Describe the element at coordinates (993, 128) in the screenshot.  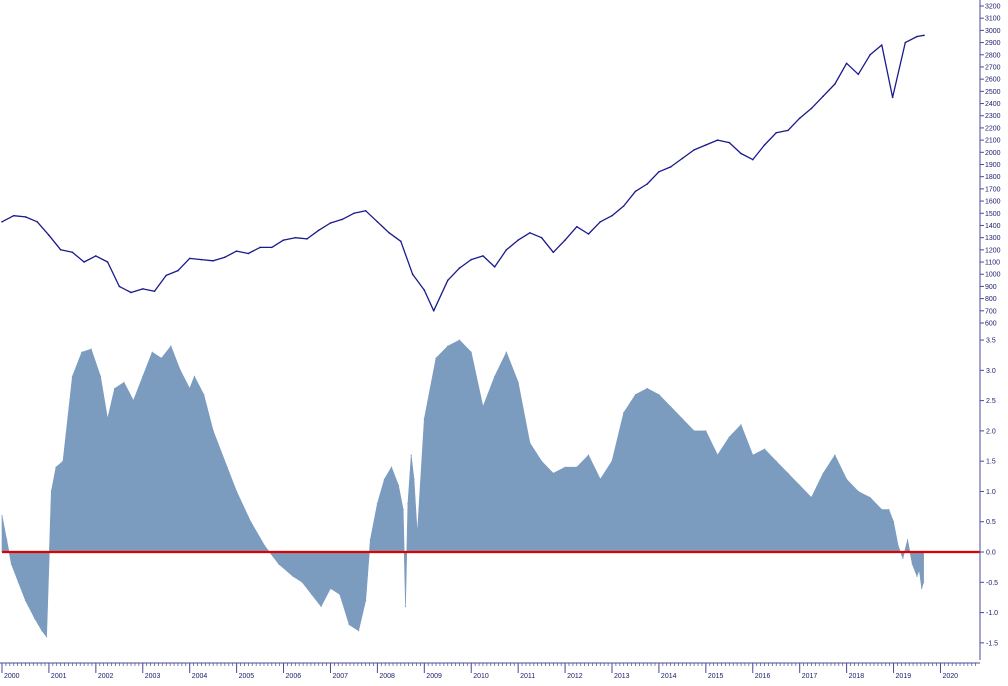
I see `y-tick-label: 2200` at that location.